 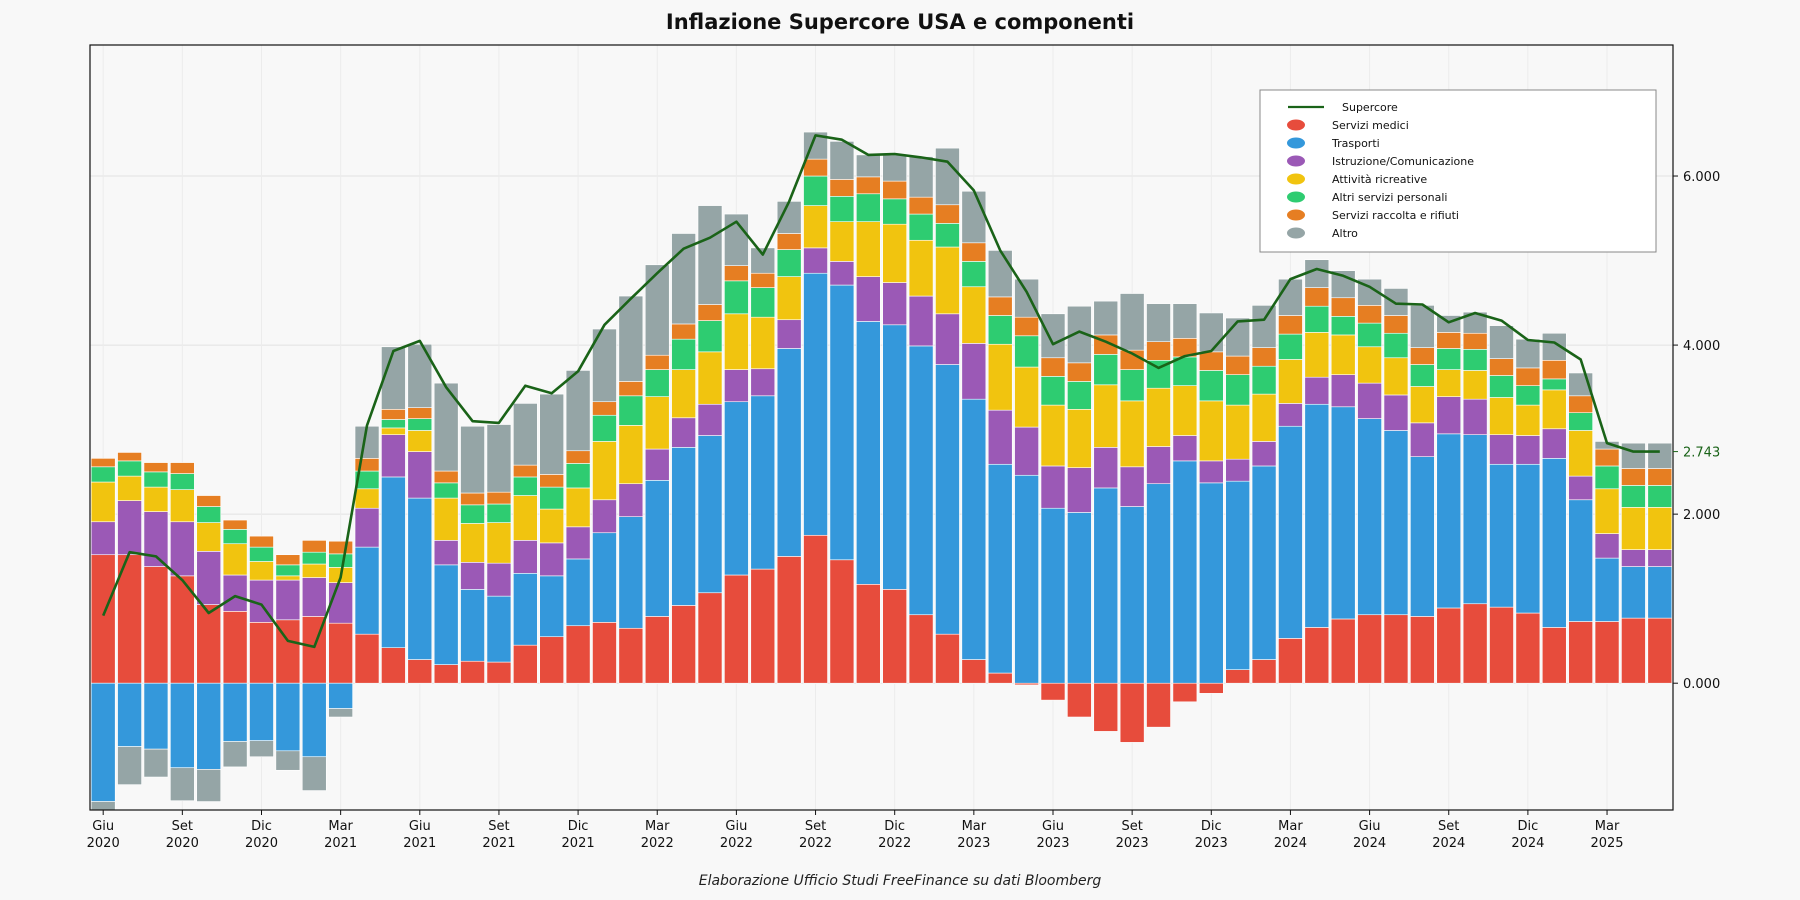 I want to click on x-tick-year: 2023, so click(x=1211, y=843).